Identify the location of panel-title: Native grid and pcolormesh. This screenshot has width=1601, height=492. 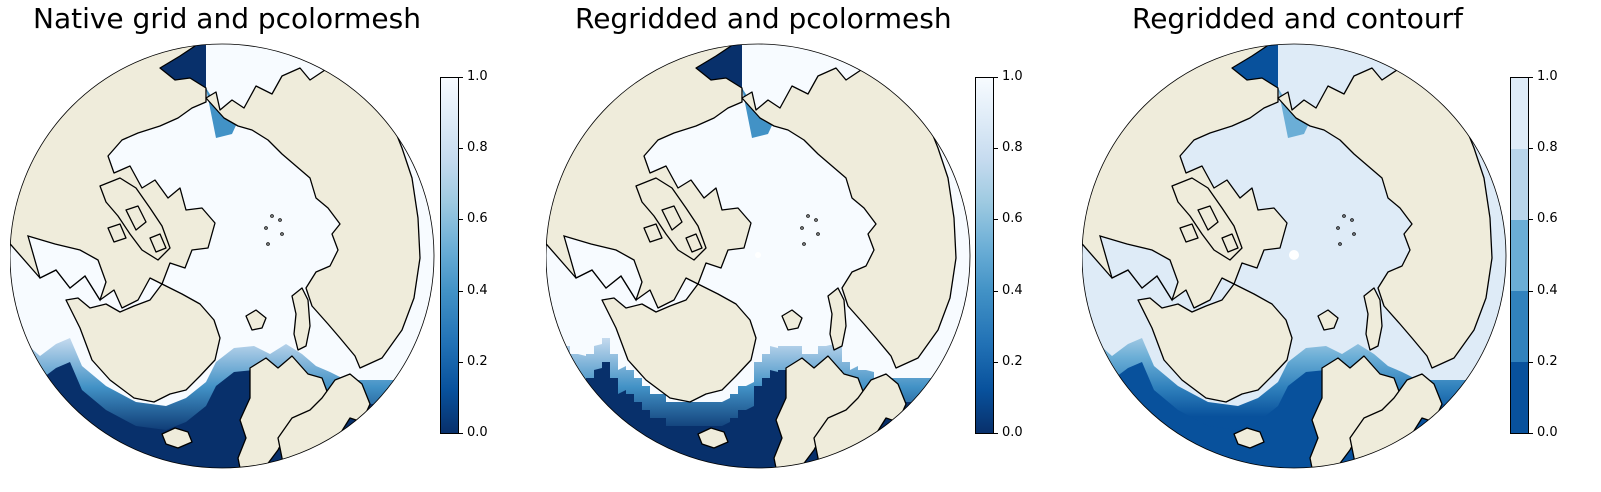
(227, 18).